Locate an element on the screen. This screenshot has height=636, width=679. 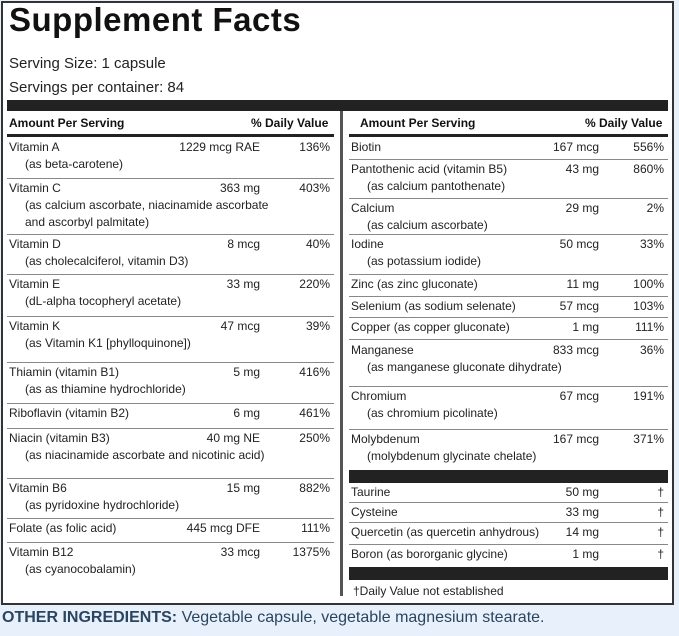
nutrient-daily-value: 39% is located at coordinates (317, 326).